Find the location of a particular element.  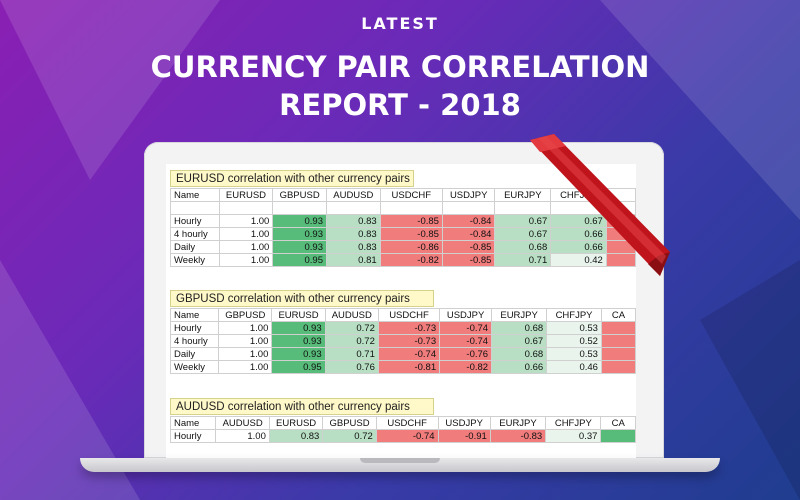

correlation-cell: -0.83 is located at coordinates (518, 436).